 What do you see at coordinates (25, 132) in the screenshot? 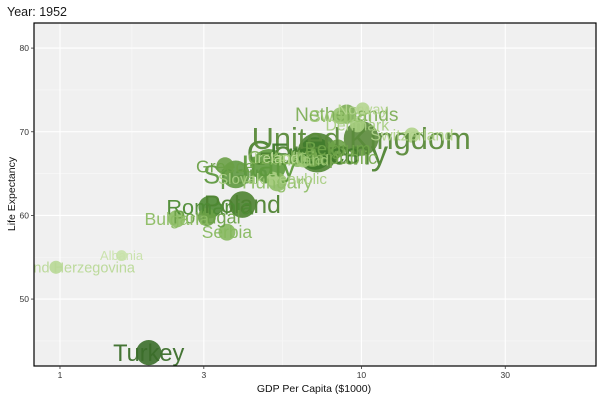
I see `y-tick-label: 70` at bounding box center [25, 132].